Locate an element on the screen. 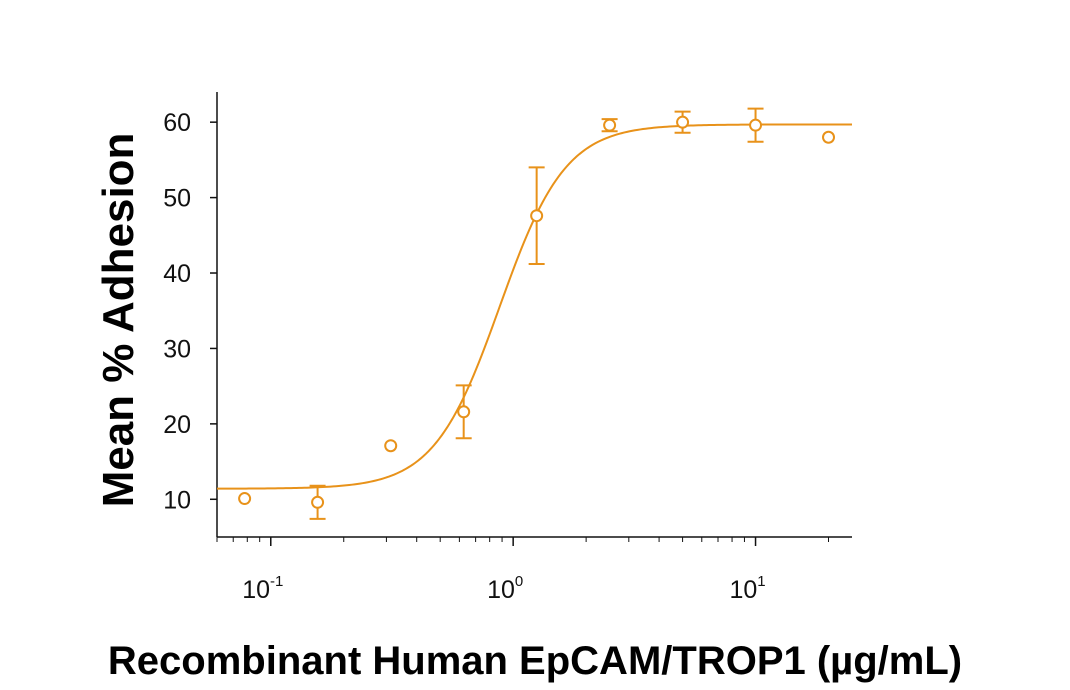 The height and width of the screenshot is (690, 1070). y-tick-label: 50 is located at coordinates (177, 199).